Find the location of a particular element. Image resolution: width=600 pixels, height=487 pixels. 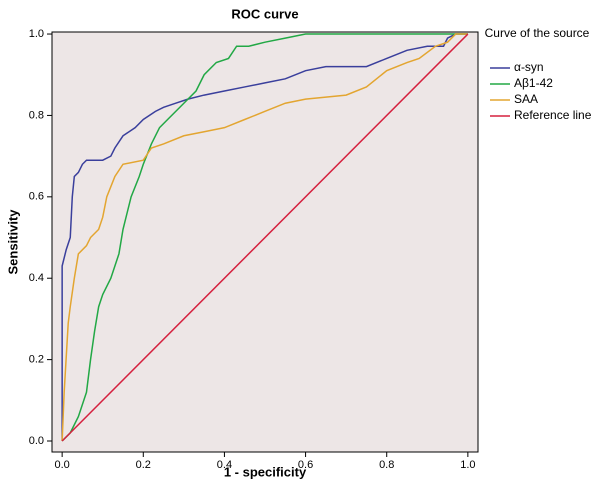

y-tick-label: 0.6 is located at coordinates (36, 197).